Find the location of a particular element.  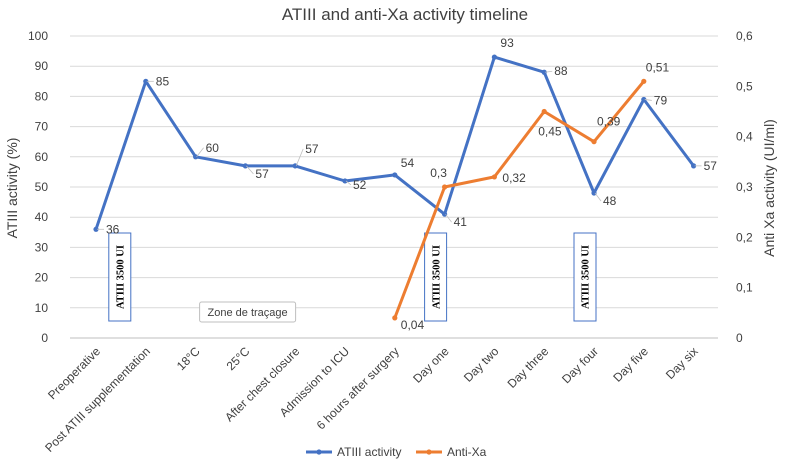

data-label-atiii: 41 is located at coordinates (461, 222).